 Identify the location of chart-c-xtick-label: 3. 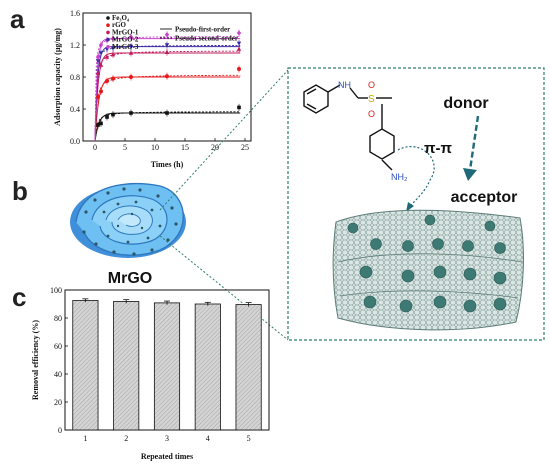
(167, 438).